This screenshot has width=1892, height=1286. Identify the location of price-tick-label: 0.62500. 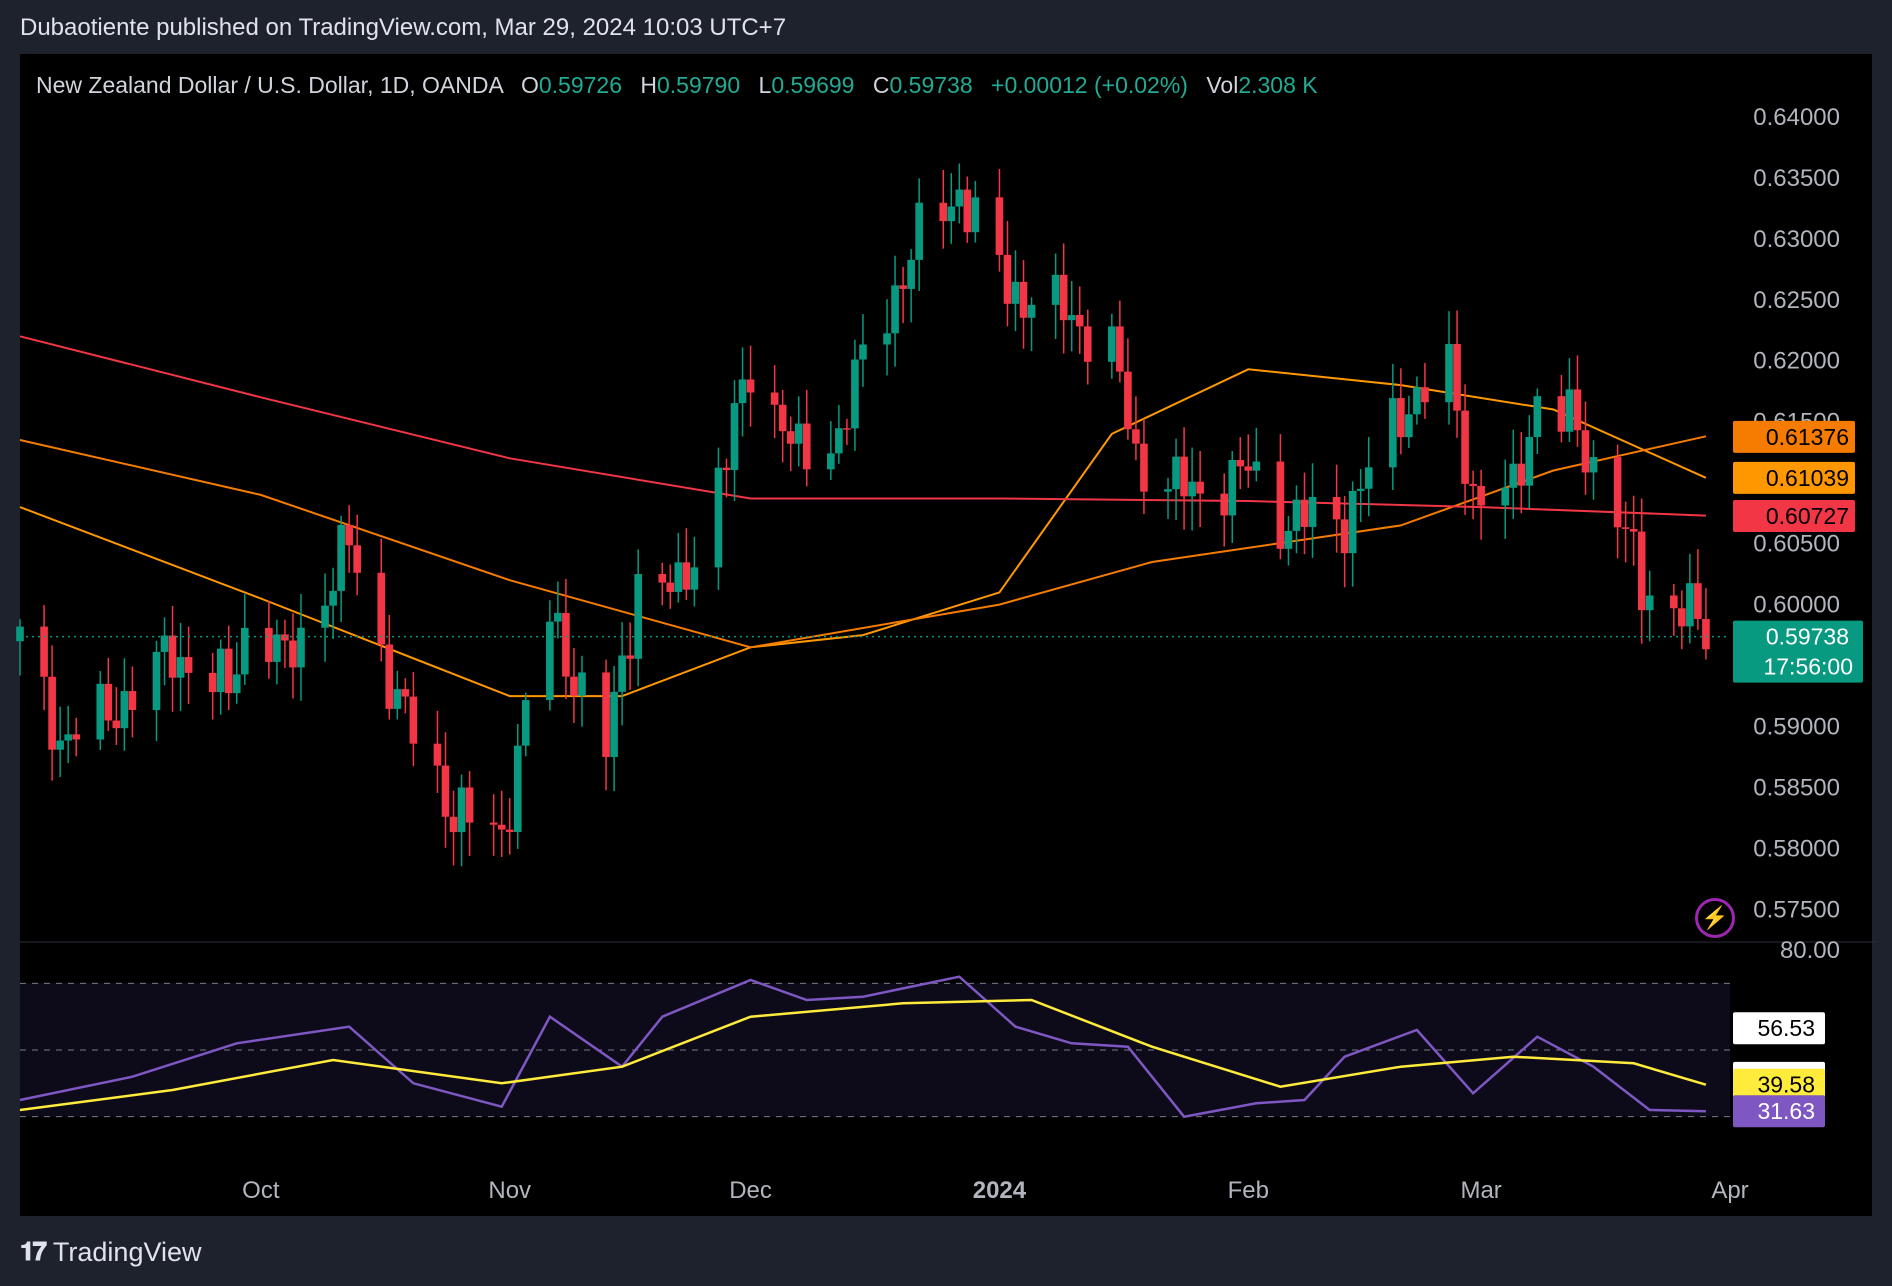
(1796, 300).